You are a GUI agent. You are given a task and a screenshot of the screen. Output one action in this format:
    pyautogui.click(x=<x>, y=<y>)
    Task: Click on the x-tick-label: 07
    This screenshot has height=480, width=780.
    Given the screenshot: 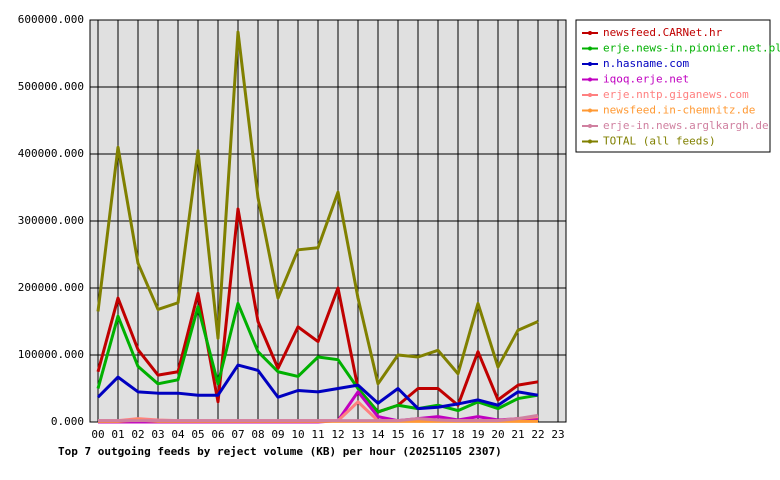 What is the action you would take?
    pyautogui.click(x=237, y=434)
    